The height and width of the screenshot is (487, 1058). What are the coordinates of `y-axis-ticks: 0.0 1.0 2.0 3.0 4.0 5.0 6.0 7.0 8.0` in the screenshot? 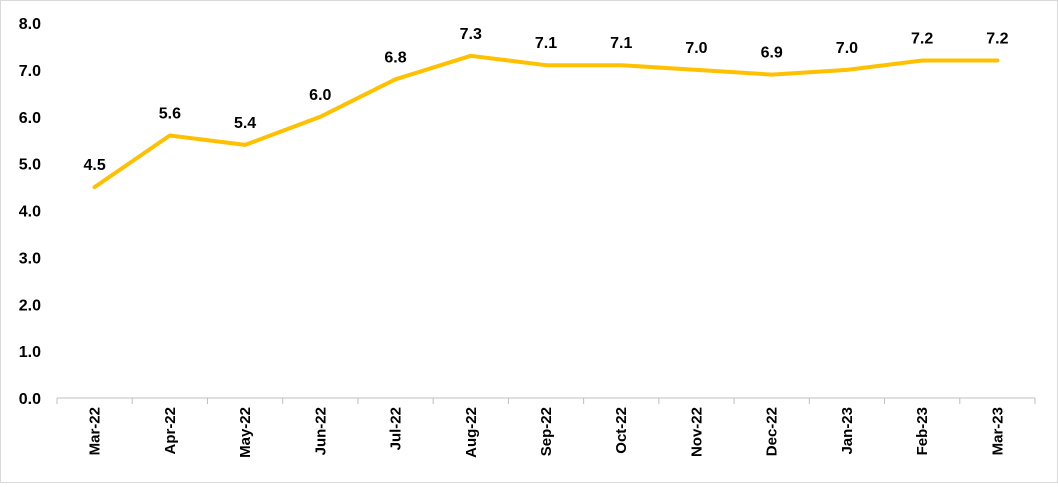 It's located at (30, 212).